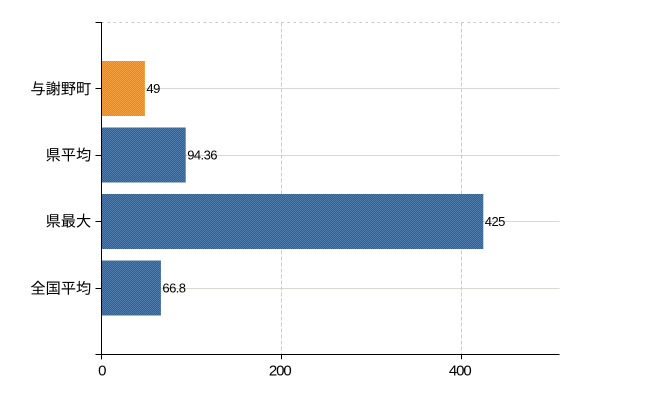  I want to click on svg-text: 200, so click(280, 370).